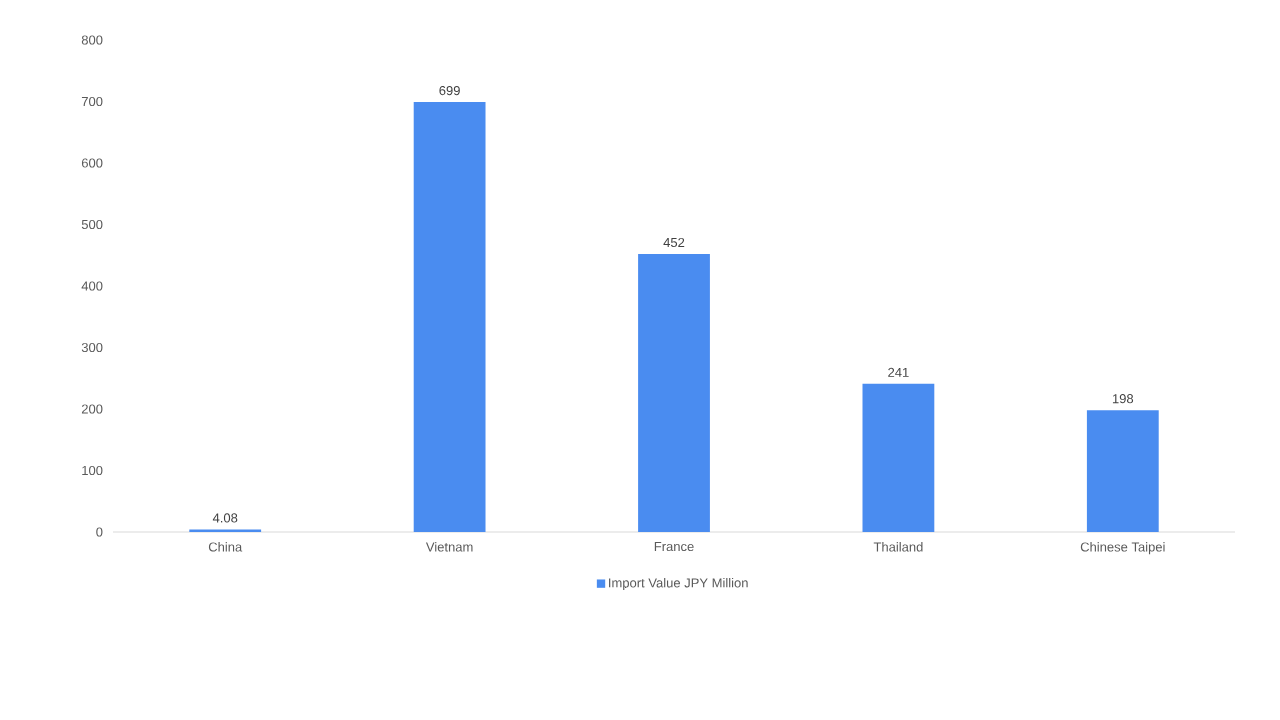  I want to click on y-tick-label: 0, so click(99, 532).